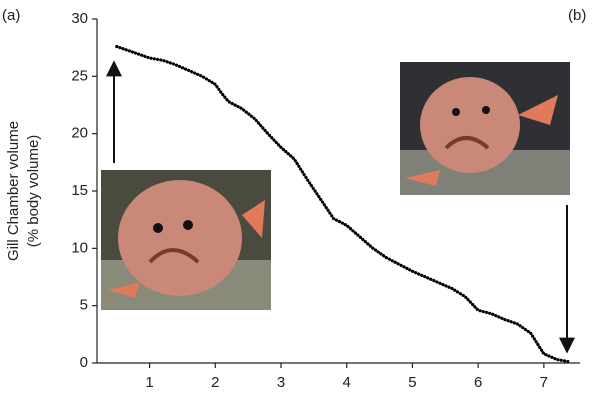 This screenshot has width=600, height=404. What do you see at coordinates (11, 15) in the screenshot?
I see `annotation: (a)` at bounding box center [11, 15].